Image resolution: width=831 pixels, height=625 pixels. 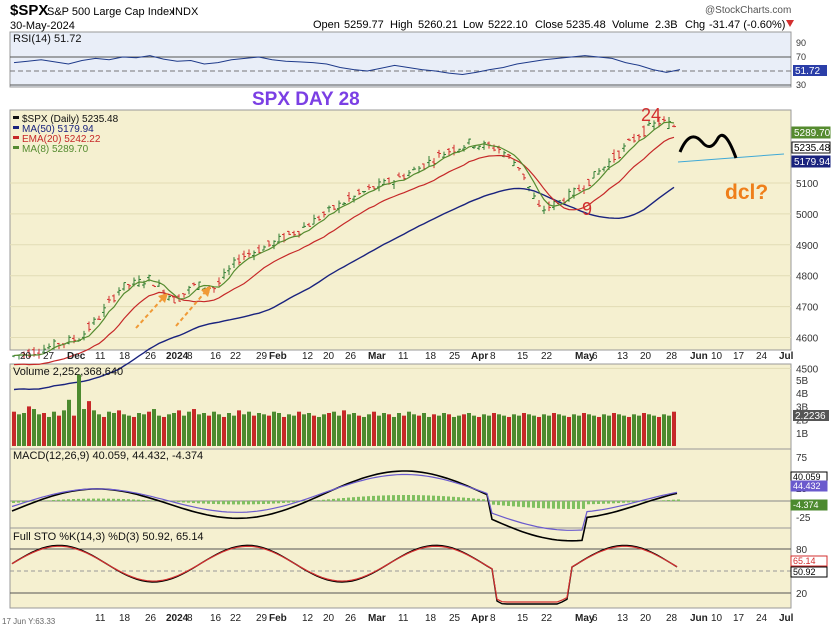 What do you see at coordinates (163, 298) in the screenshot?
I see `arrow-1-head` at bounding box center [163, 298].